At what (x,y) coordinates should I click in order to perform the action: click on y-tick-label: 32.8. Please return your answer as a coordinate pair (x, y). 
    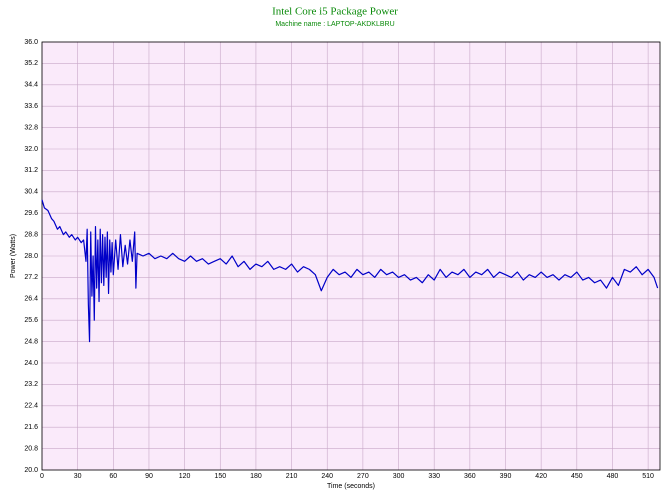
    Looking at the image, I should click on (31, 127).